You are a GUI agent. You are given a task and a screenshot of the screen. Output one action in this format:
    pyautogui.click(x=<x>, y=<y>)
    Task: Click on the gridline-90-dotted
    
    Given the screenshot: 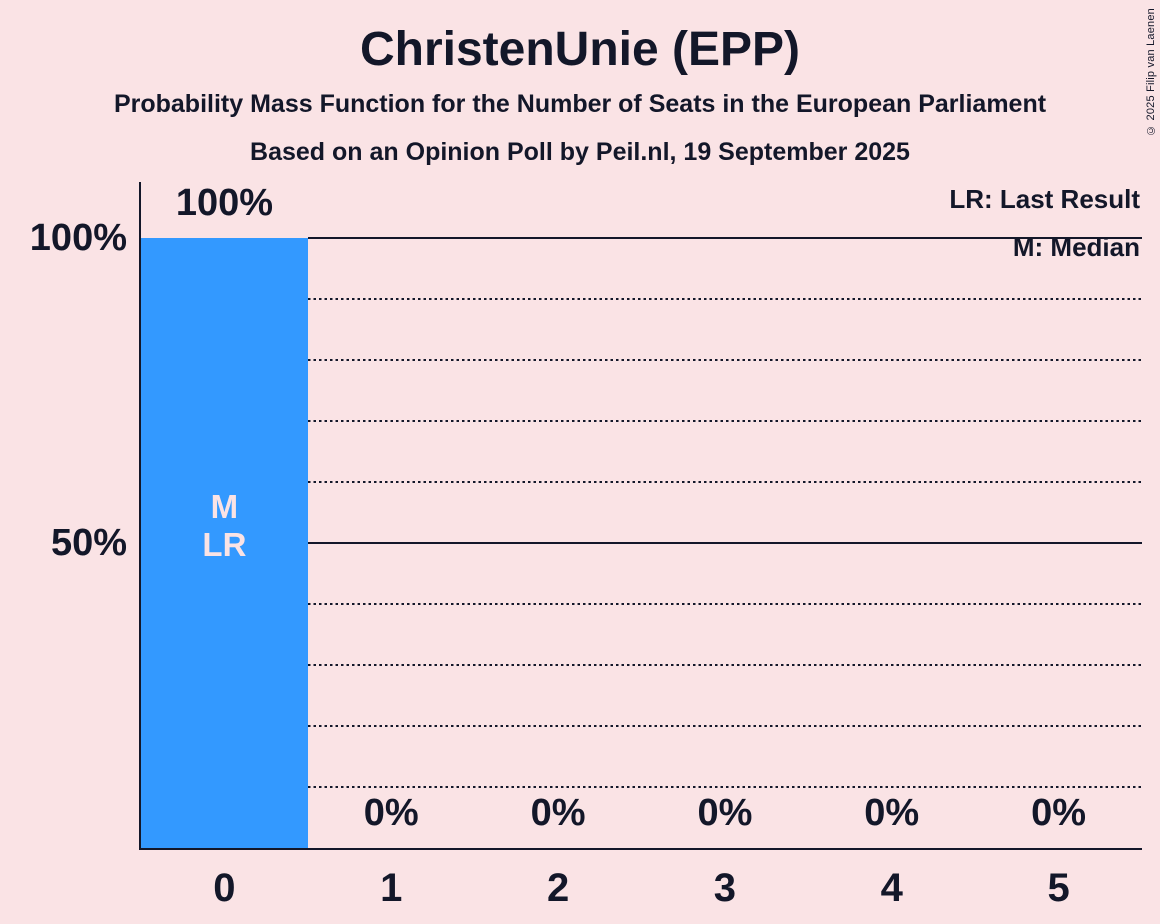 What is the action you would take?
    pyautogui.click(x=724, y=299)
    